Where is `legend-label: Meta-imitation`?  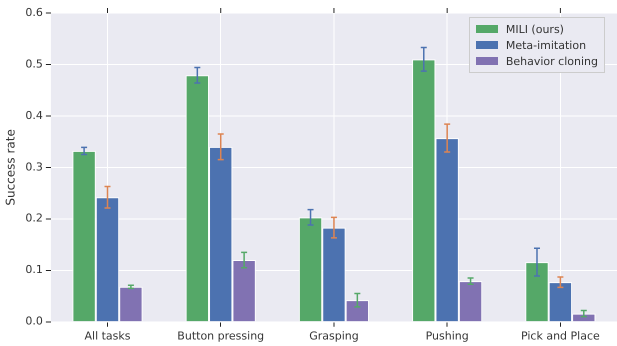 legend-label: Meta-imitation is located at coordinates (546, 45).